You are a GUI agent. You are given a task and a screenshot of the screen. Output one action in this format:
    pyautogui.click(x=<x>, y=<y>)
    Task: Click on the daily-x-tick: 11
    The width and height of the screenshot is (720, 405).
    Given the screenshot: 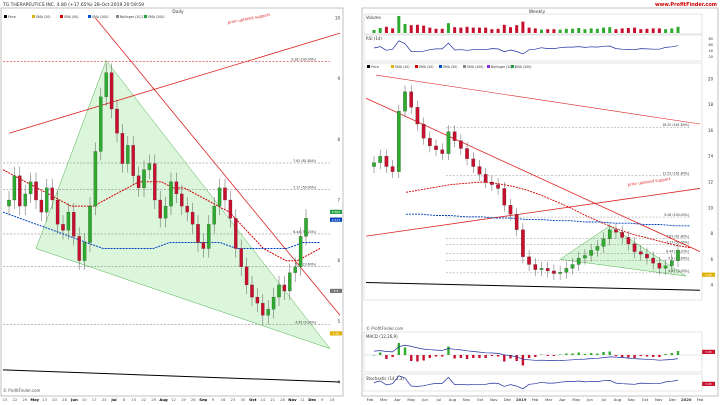 What is the action you would take?
    pyautogui.click(x=302, y=399)
    